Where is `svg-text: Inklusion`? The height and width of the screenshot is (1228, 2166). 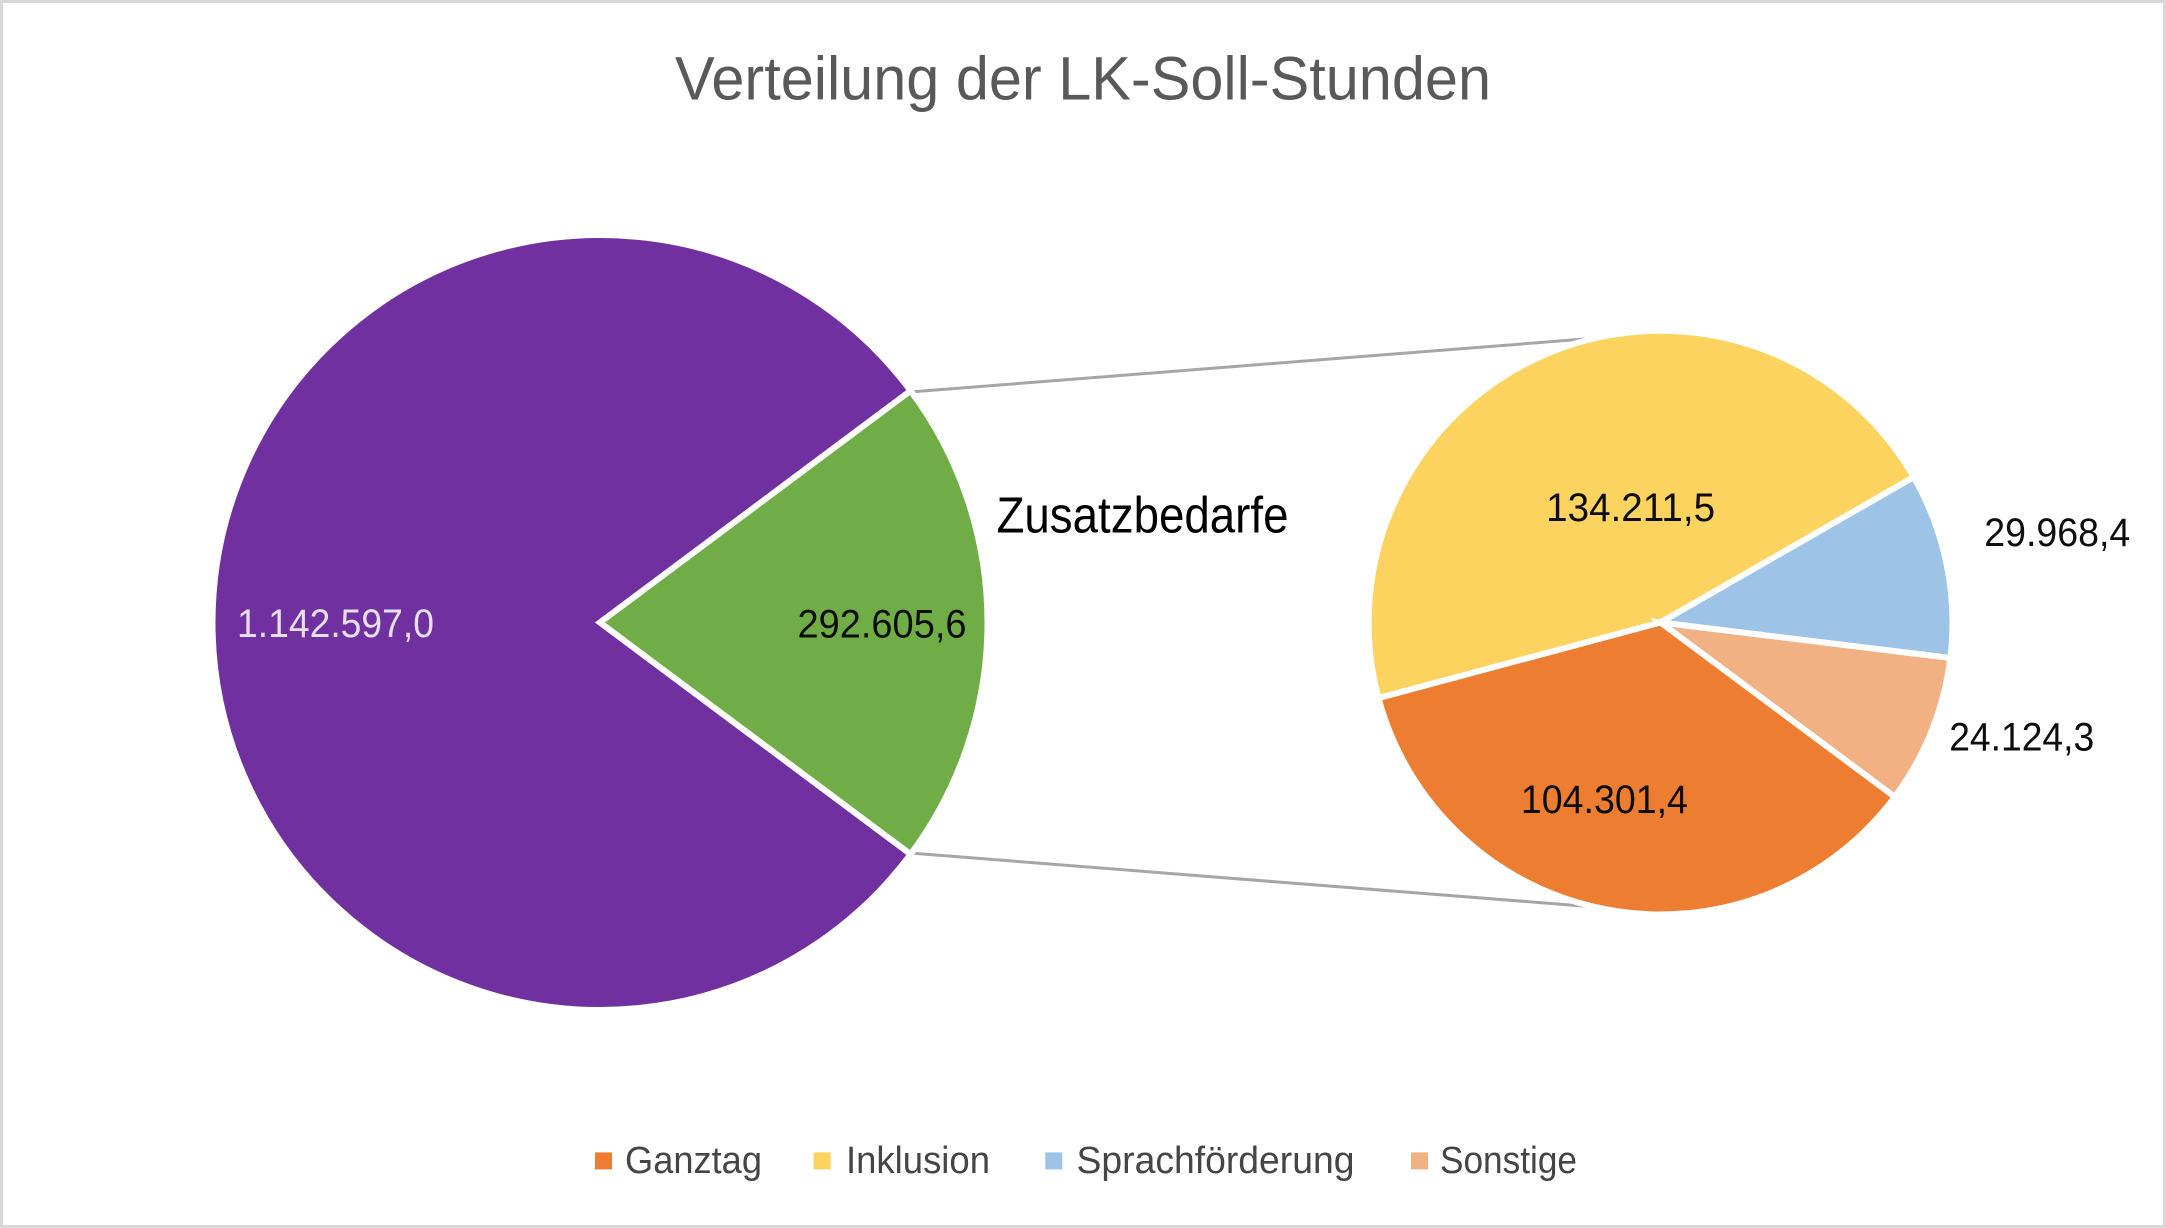
svg-text: Inklusion is located at coordinates (918, 1161).